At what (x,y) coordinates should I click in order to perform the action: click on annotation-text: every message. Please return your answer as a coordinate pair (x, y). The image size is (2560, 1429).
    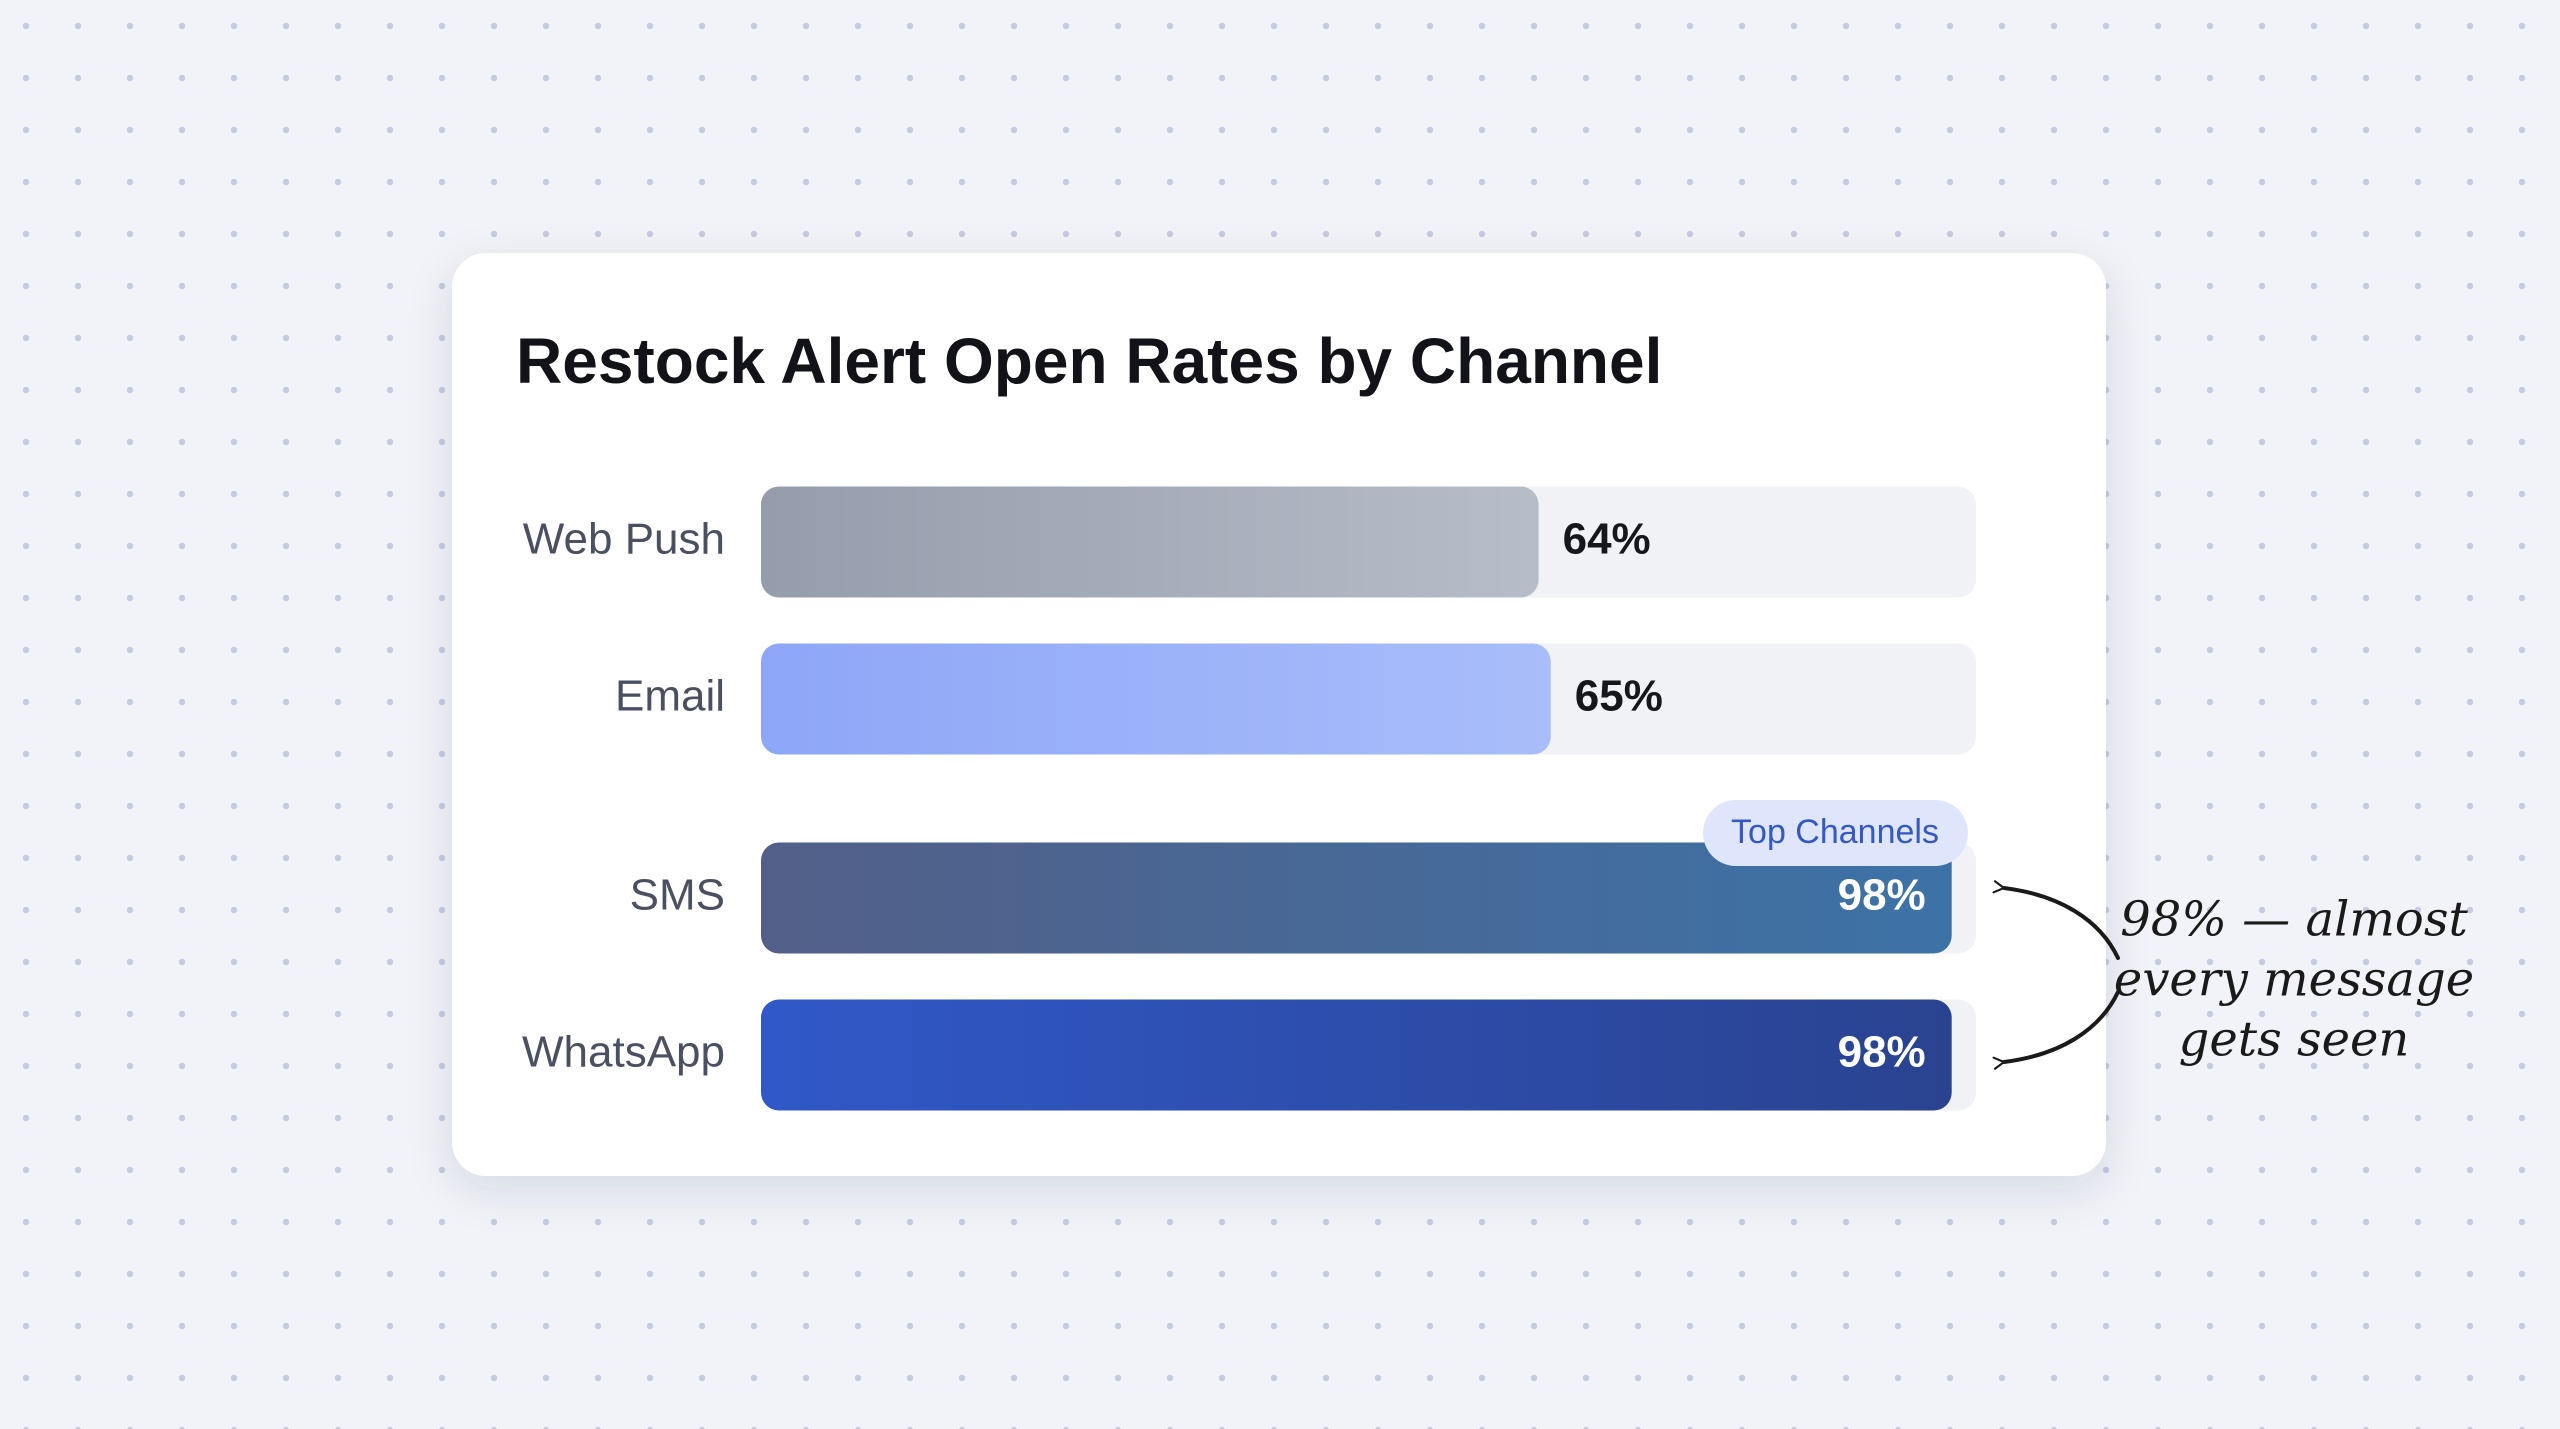
    Looking at the image, I should click on (2294, 980).